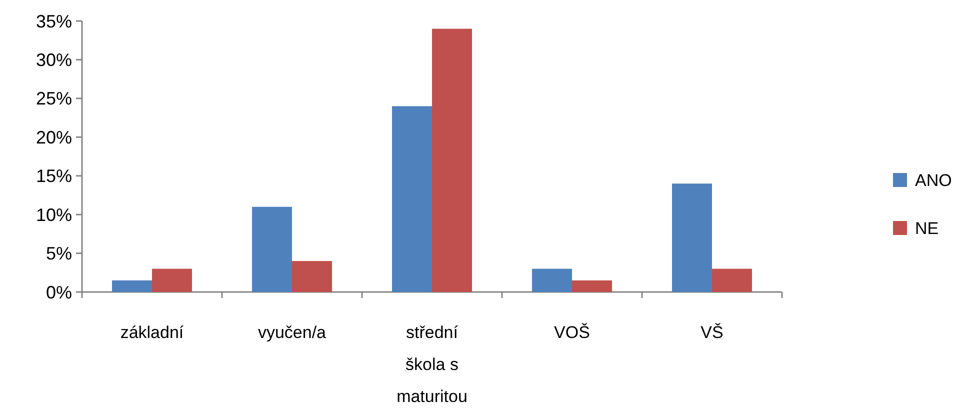 This screenshot has height=409, width=964. I want to click on legend-label: NE, so click(927, 228).